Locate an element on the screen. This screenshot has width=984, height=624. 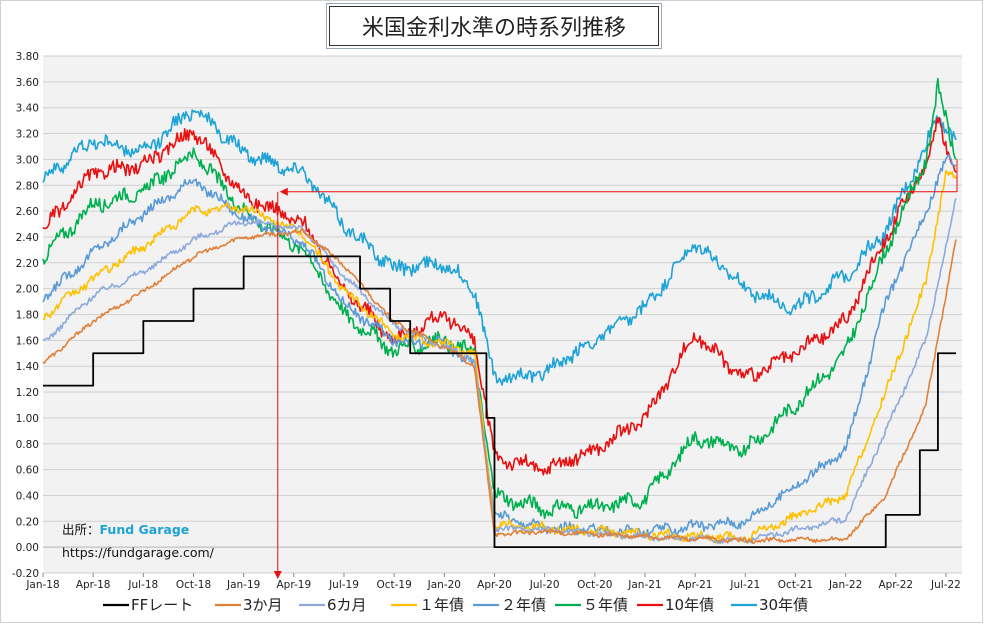
x-tick-label: Oct-19 is located at coordinates (393, 585).